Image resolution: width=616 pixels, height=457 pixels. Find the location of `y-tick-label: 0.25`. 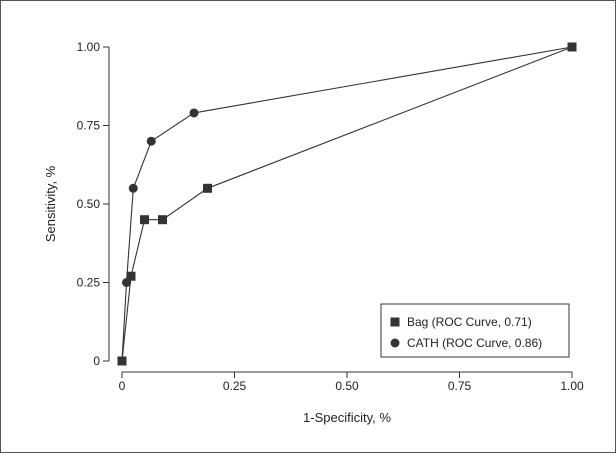

y-tick-label: 0.25 is located at coordinates (89, 283).